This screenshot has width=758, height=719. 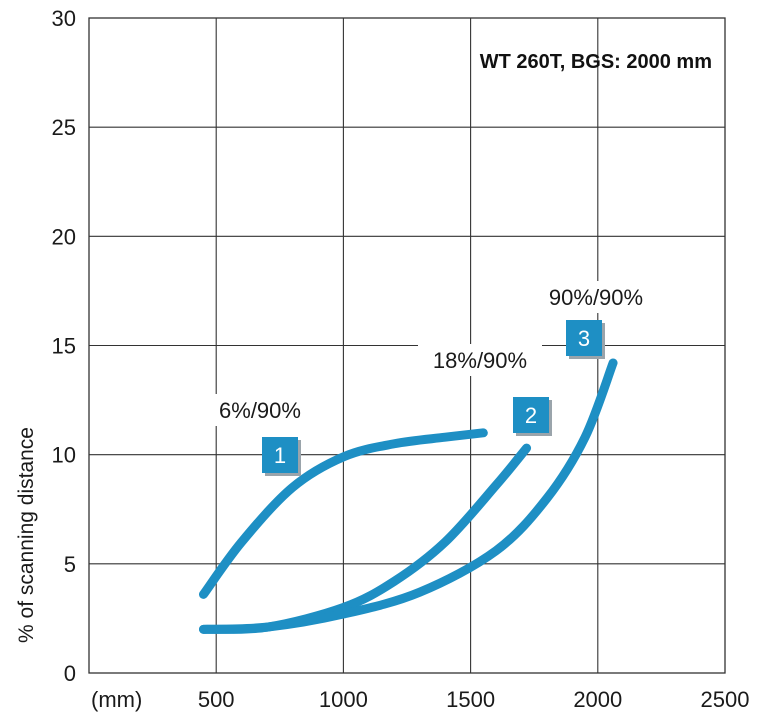 I want to click on y-tick-label: 5, so click(x=70, y=564).